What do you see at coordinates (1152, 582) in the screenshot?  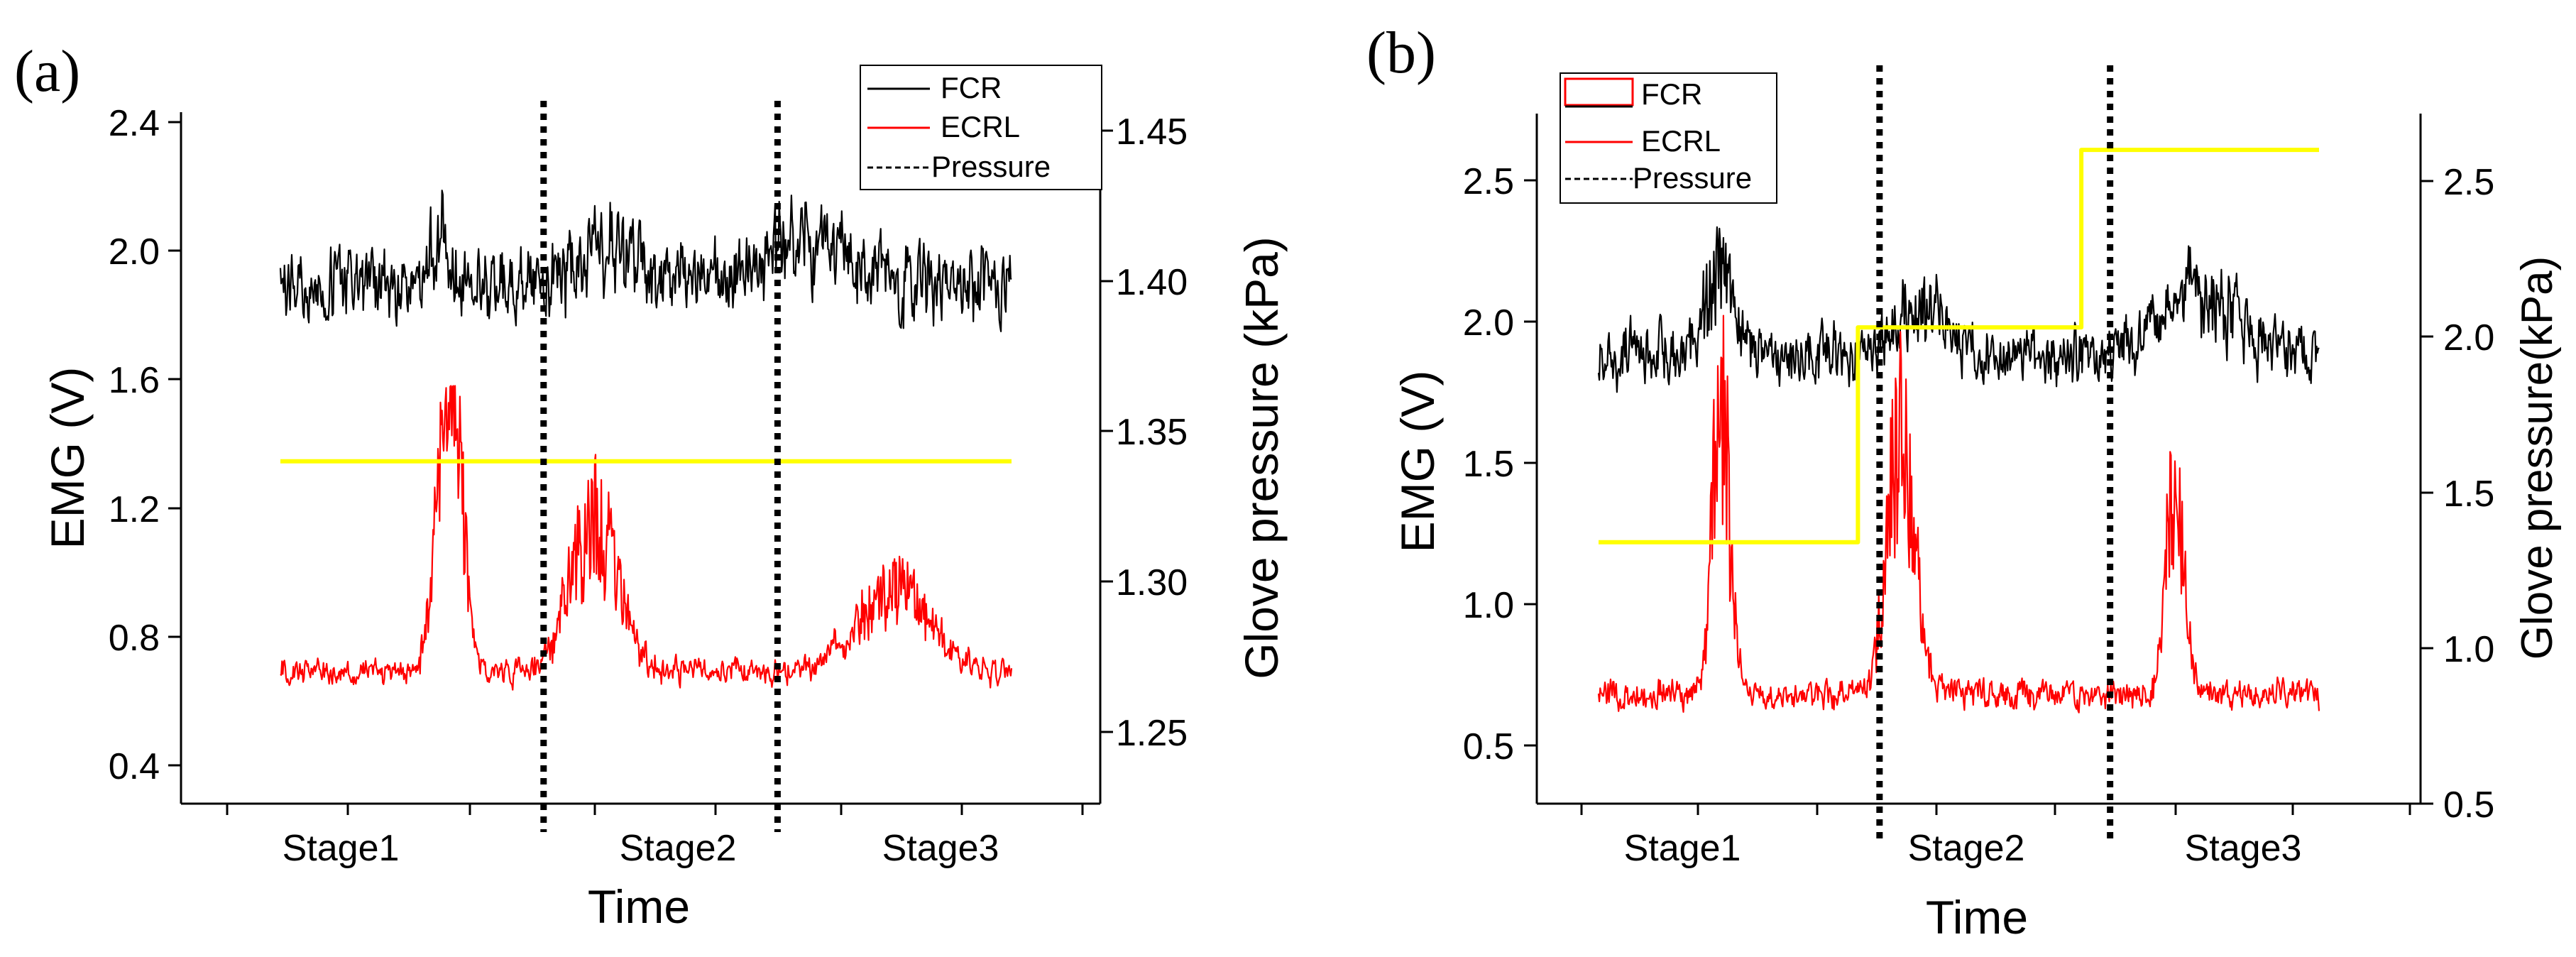 I see `y-tick-label: 1.30` at bounding box center [1152, 582].